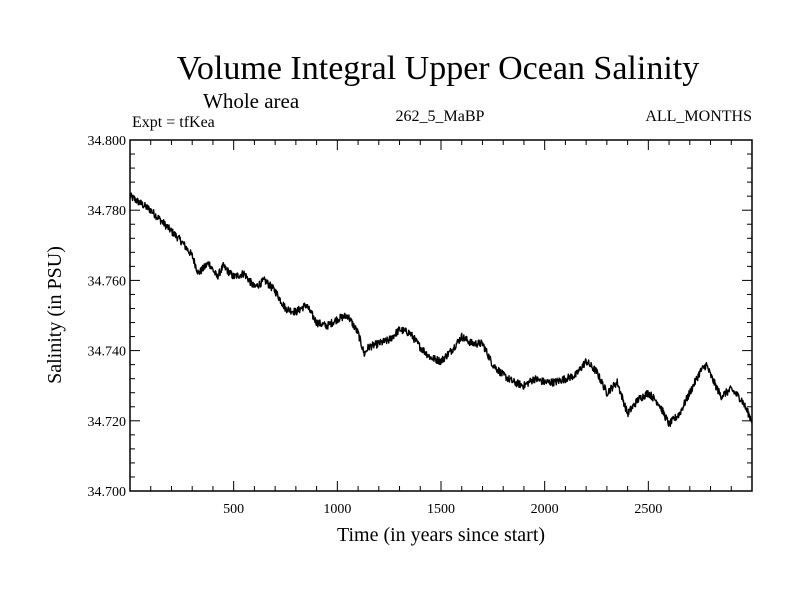 The image size is (800, 600). Describe the element at coordinates (107, 281) in the screenshot. I see `y-tick-label: 34.760` at that location.